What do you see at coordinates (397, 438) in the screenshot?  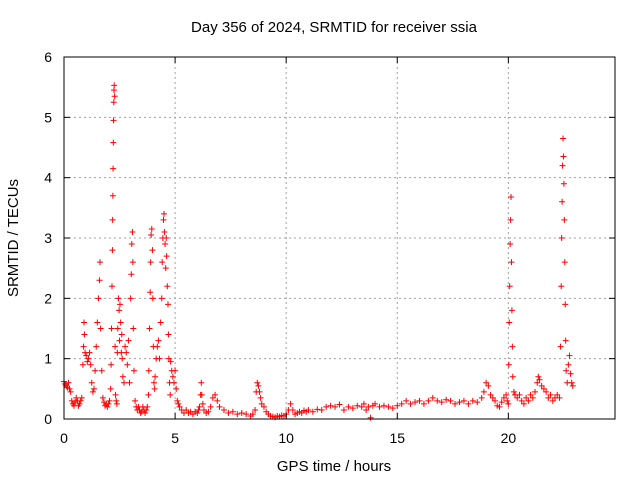 I see `x-tick-label: 15` at bounding box center [397, 438].